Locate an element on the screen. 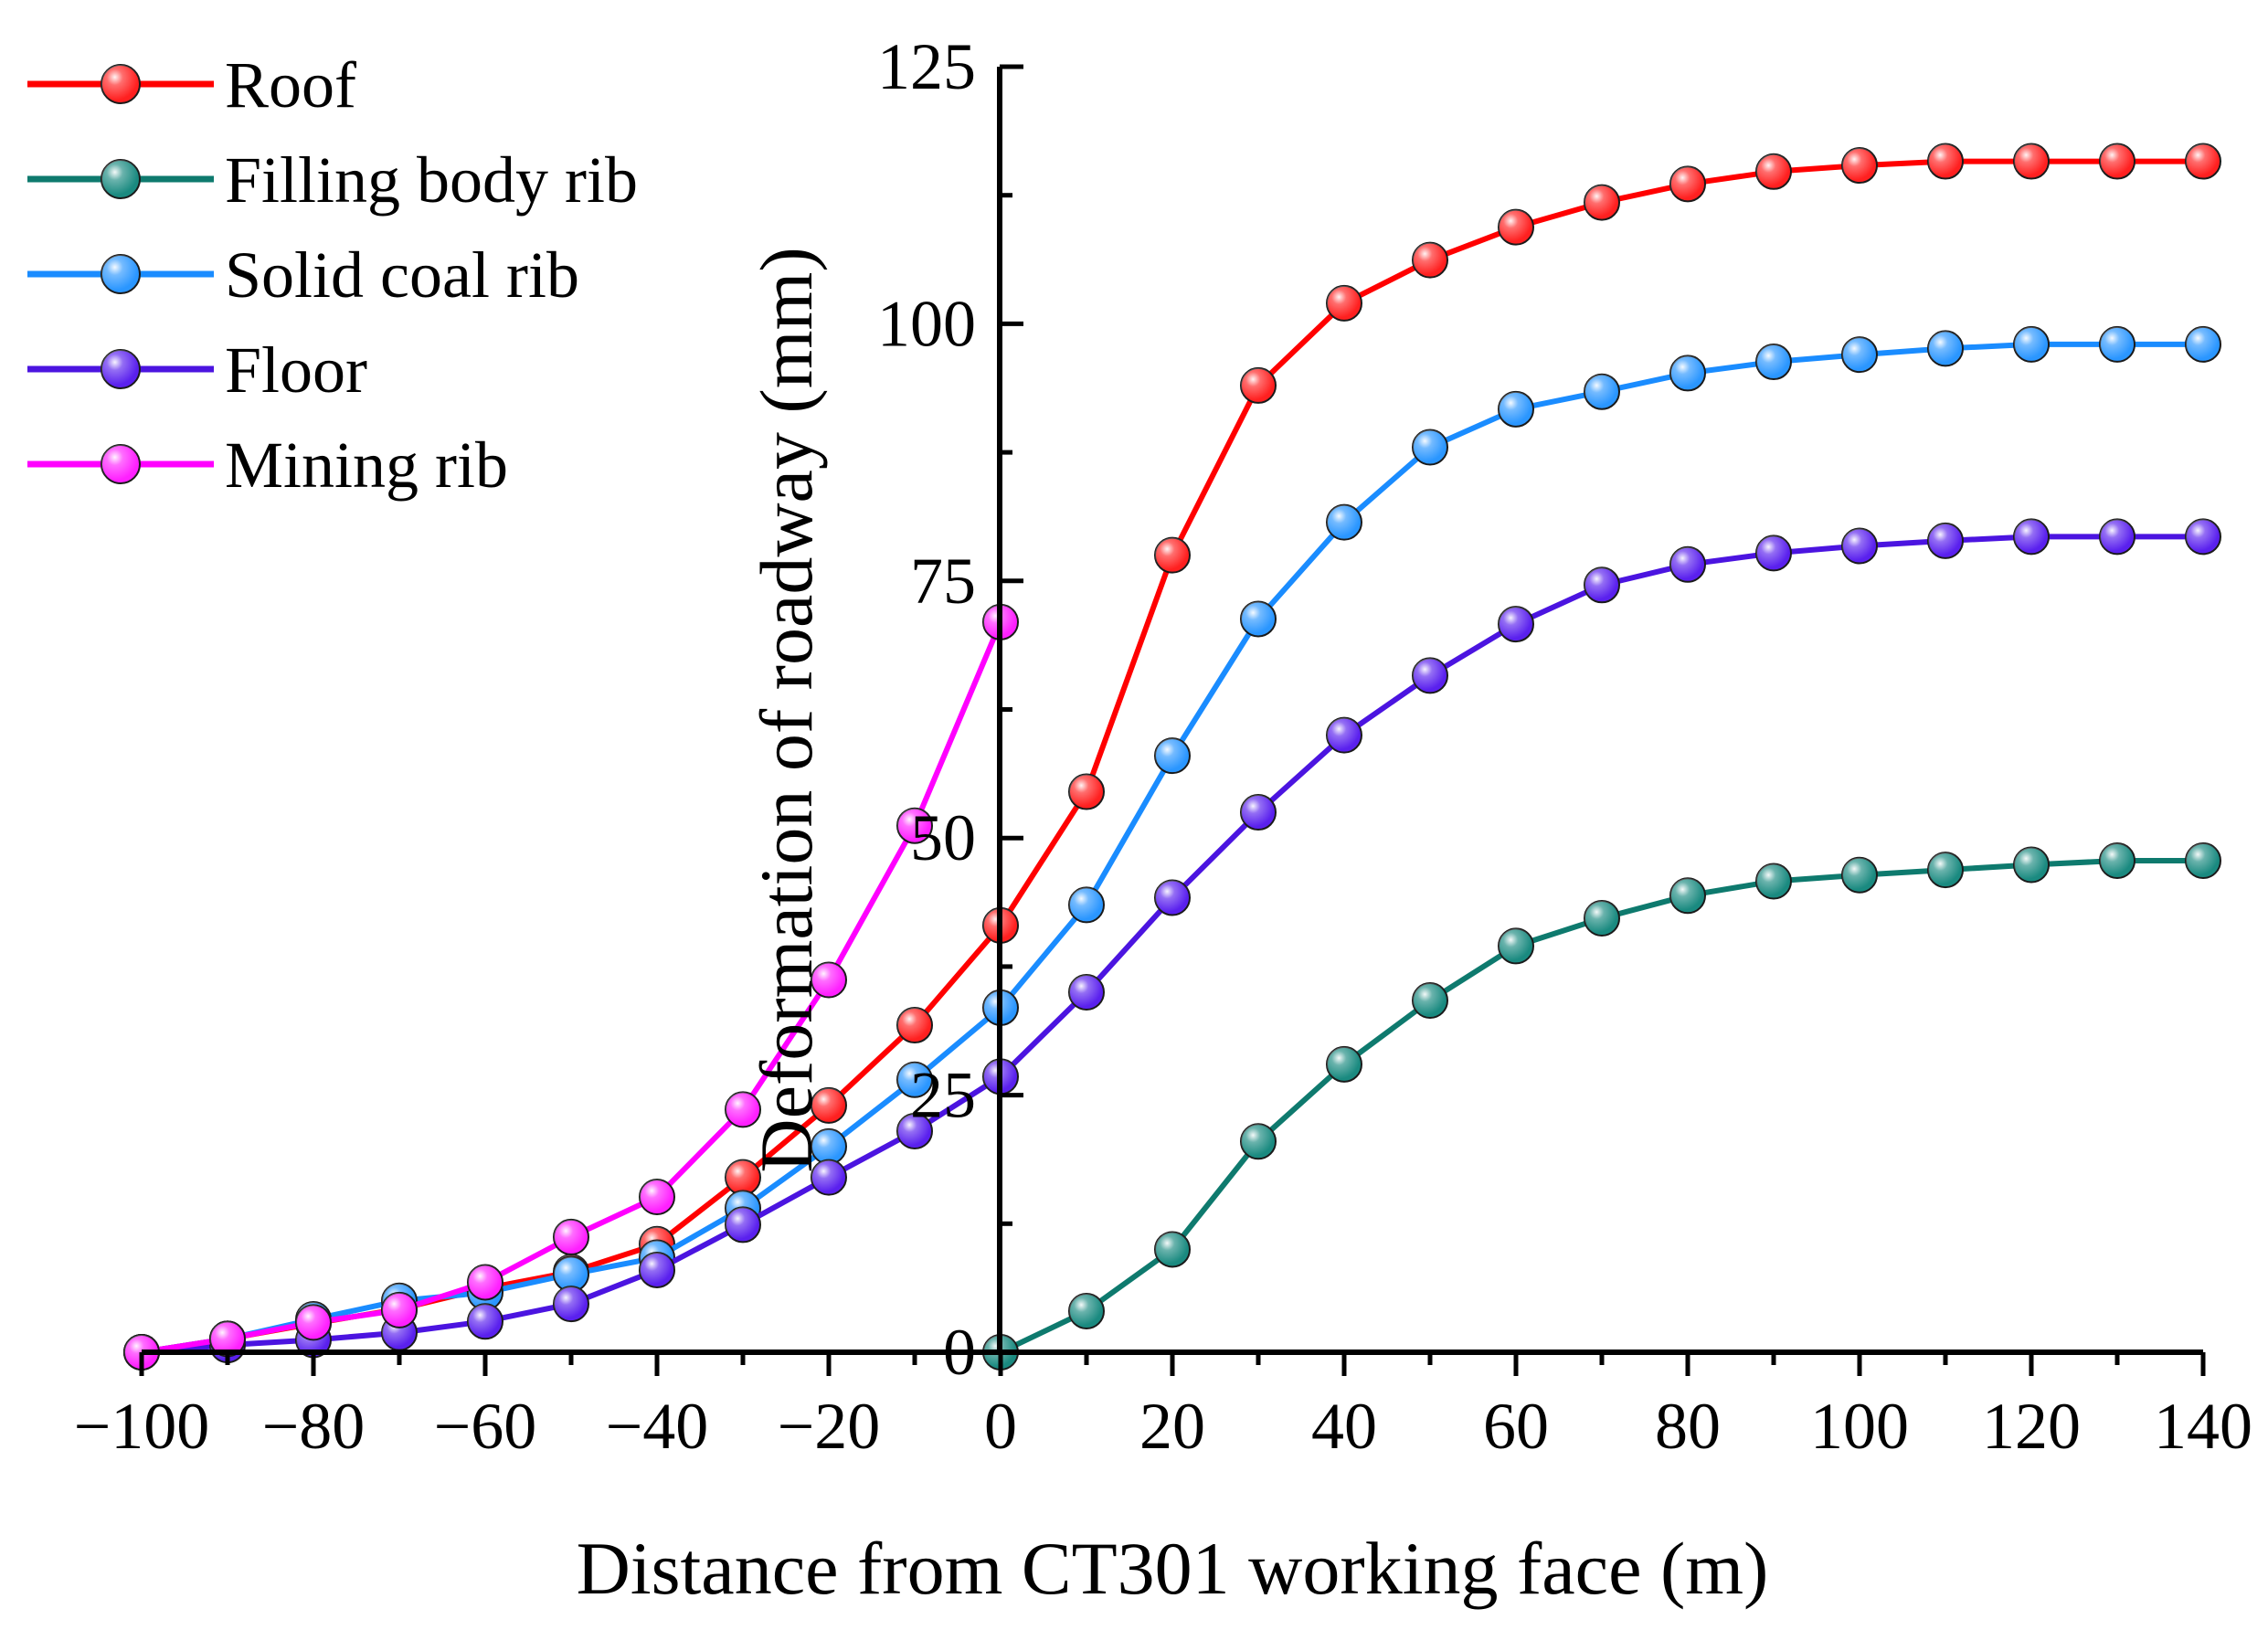 The image size is (2268, 1630). y-tick-label: 25 is located at coordinates (943, 1095).